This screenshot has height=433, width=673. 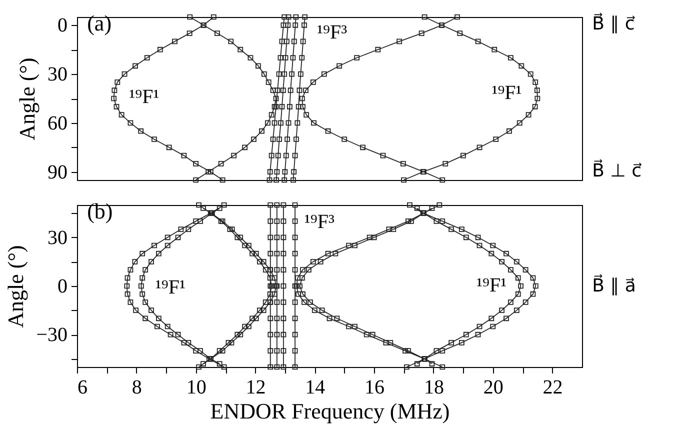 What do you see at coordinates (614, 23) in the screenshot?
I see `text: B⃗ ∥ c⃗` at bounding box center [614, 23].